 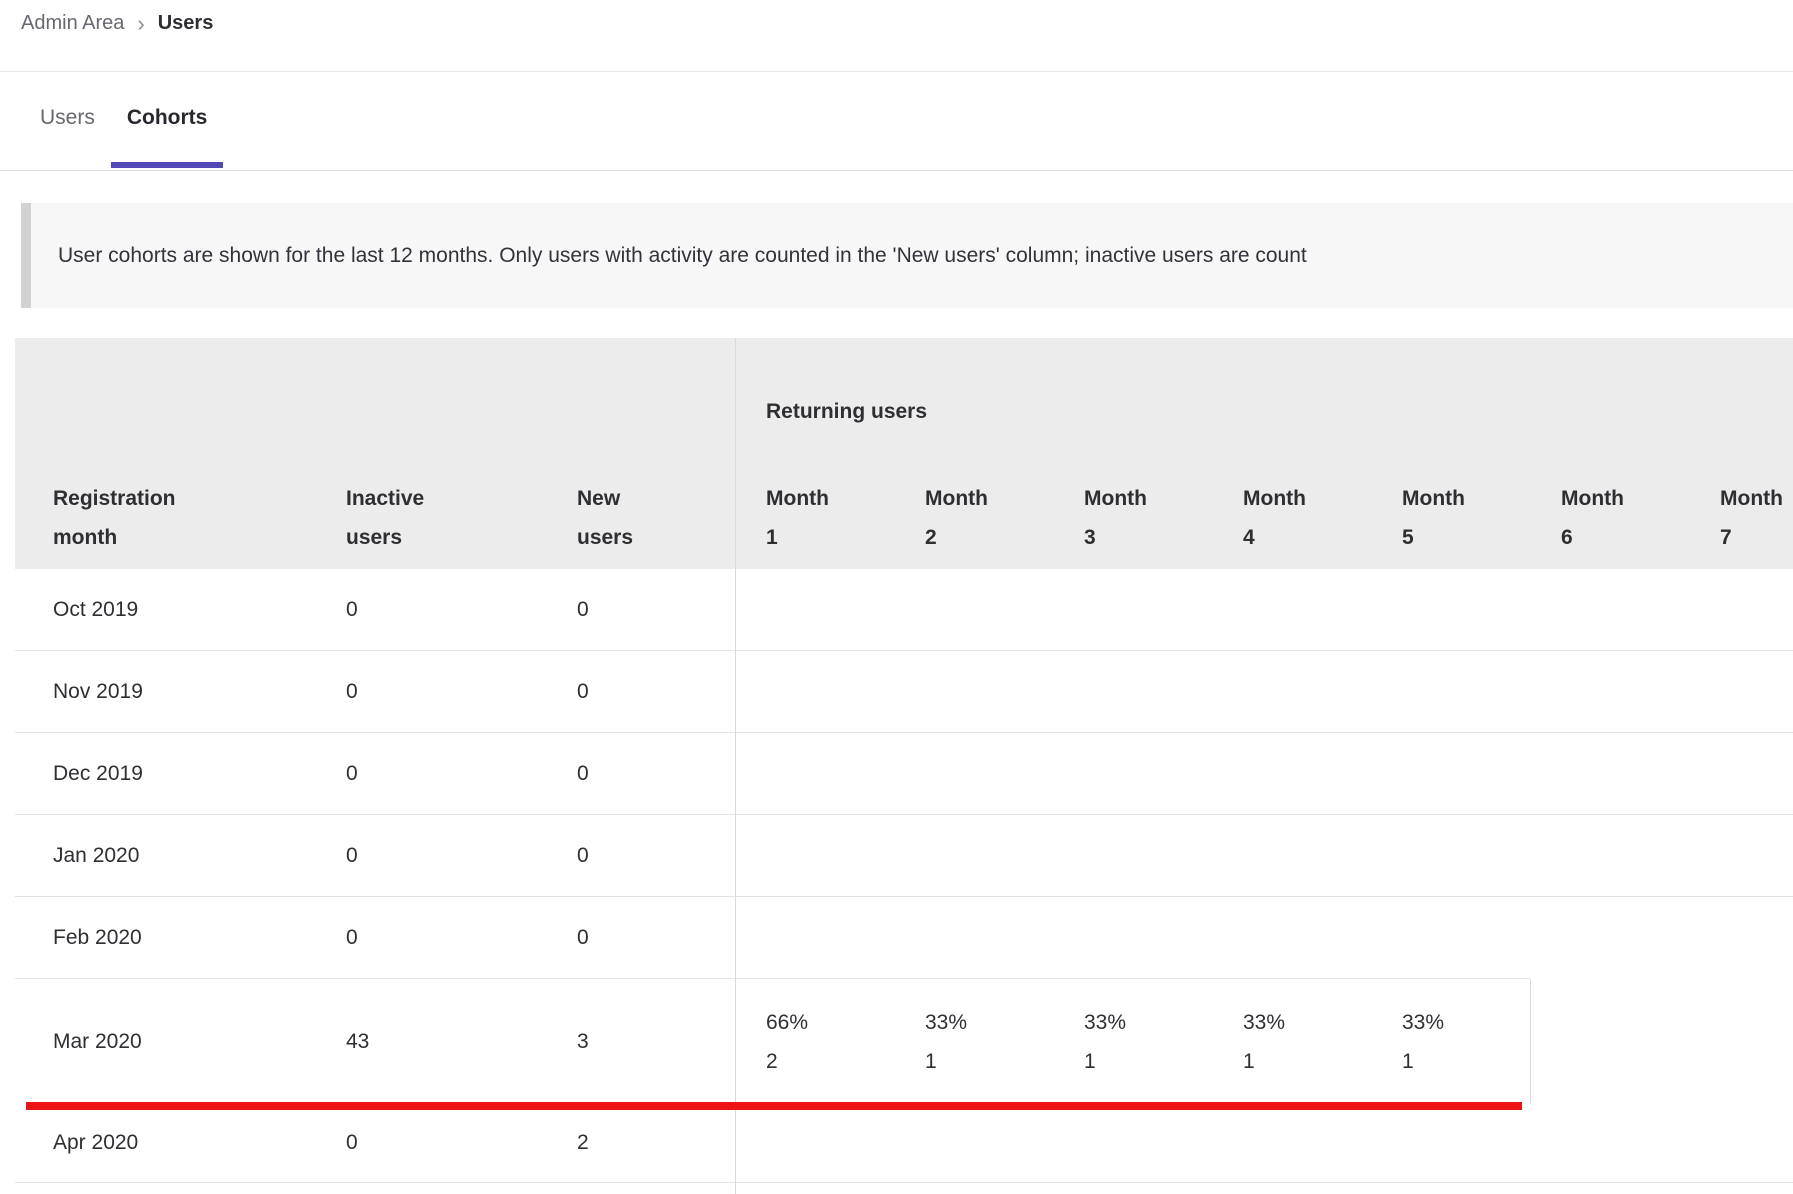 I want to click on registration-month-cell: Dec 2019, so click(x=98, y=773).